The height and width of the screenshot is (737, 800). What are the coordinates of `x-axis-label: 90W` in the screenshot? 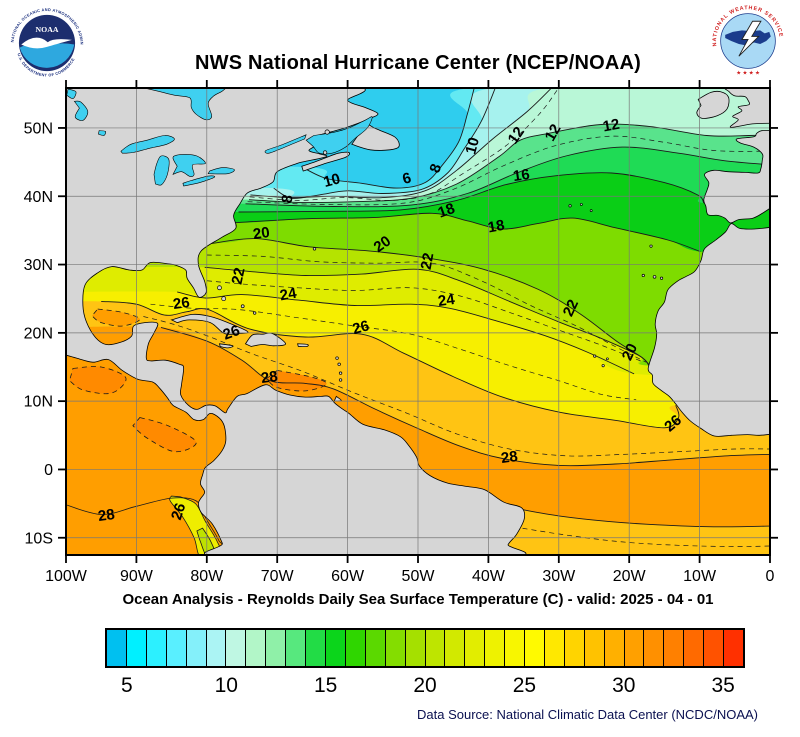 It's located at (137, 576).